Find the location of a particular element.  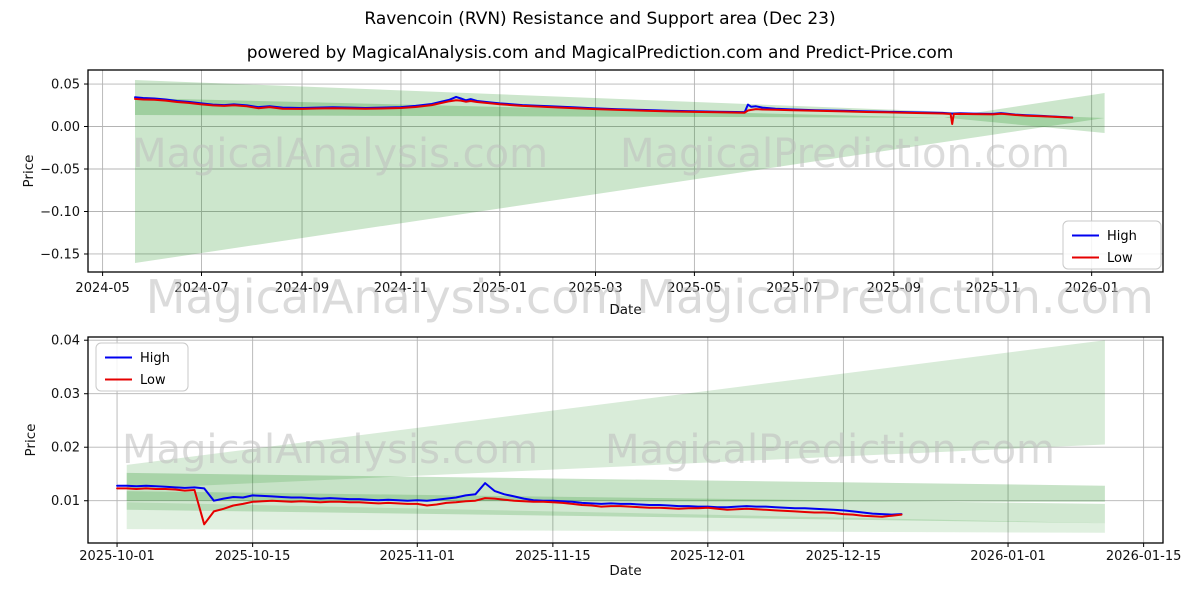

x-tick-label: 2025-12-15 is located at coordinates (844, 556).